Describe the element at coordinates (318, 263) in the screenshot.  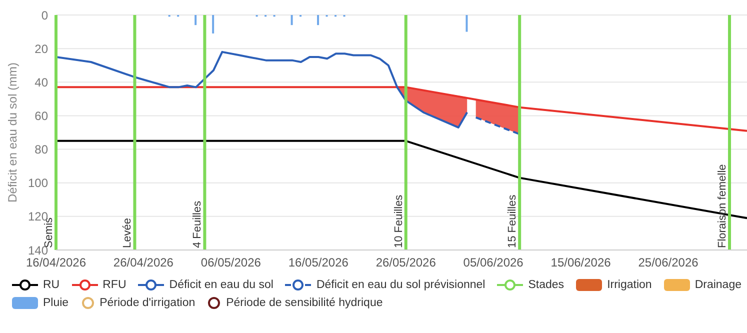
I see `x-tick-label: 16/05/2026` at that location.